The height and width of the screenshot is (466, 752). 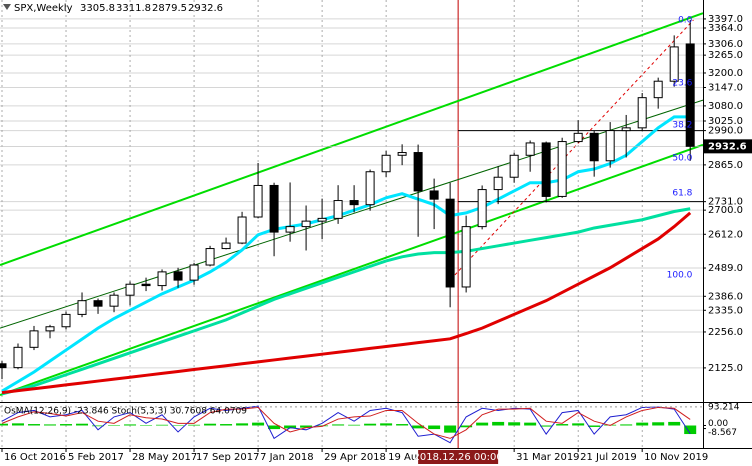 What do you see at coordinates (682, 126) in the screenshot?
I see `fib-label: 38.2` at bounding box center [682, 126].